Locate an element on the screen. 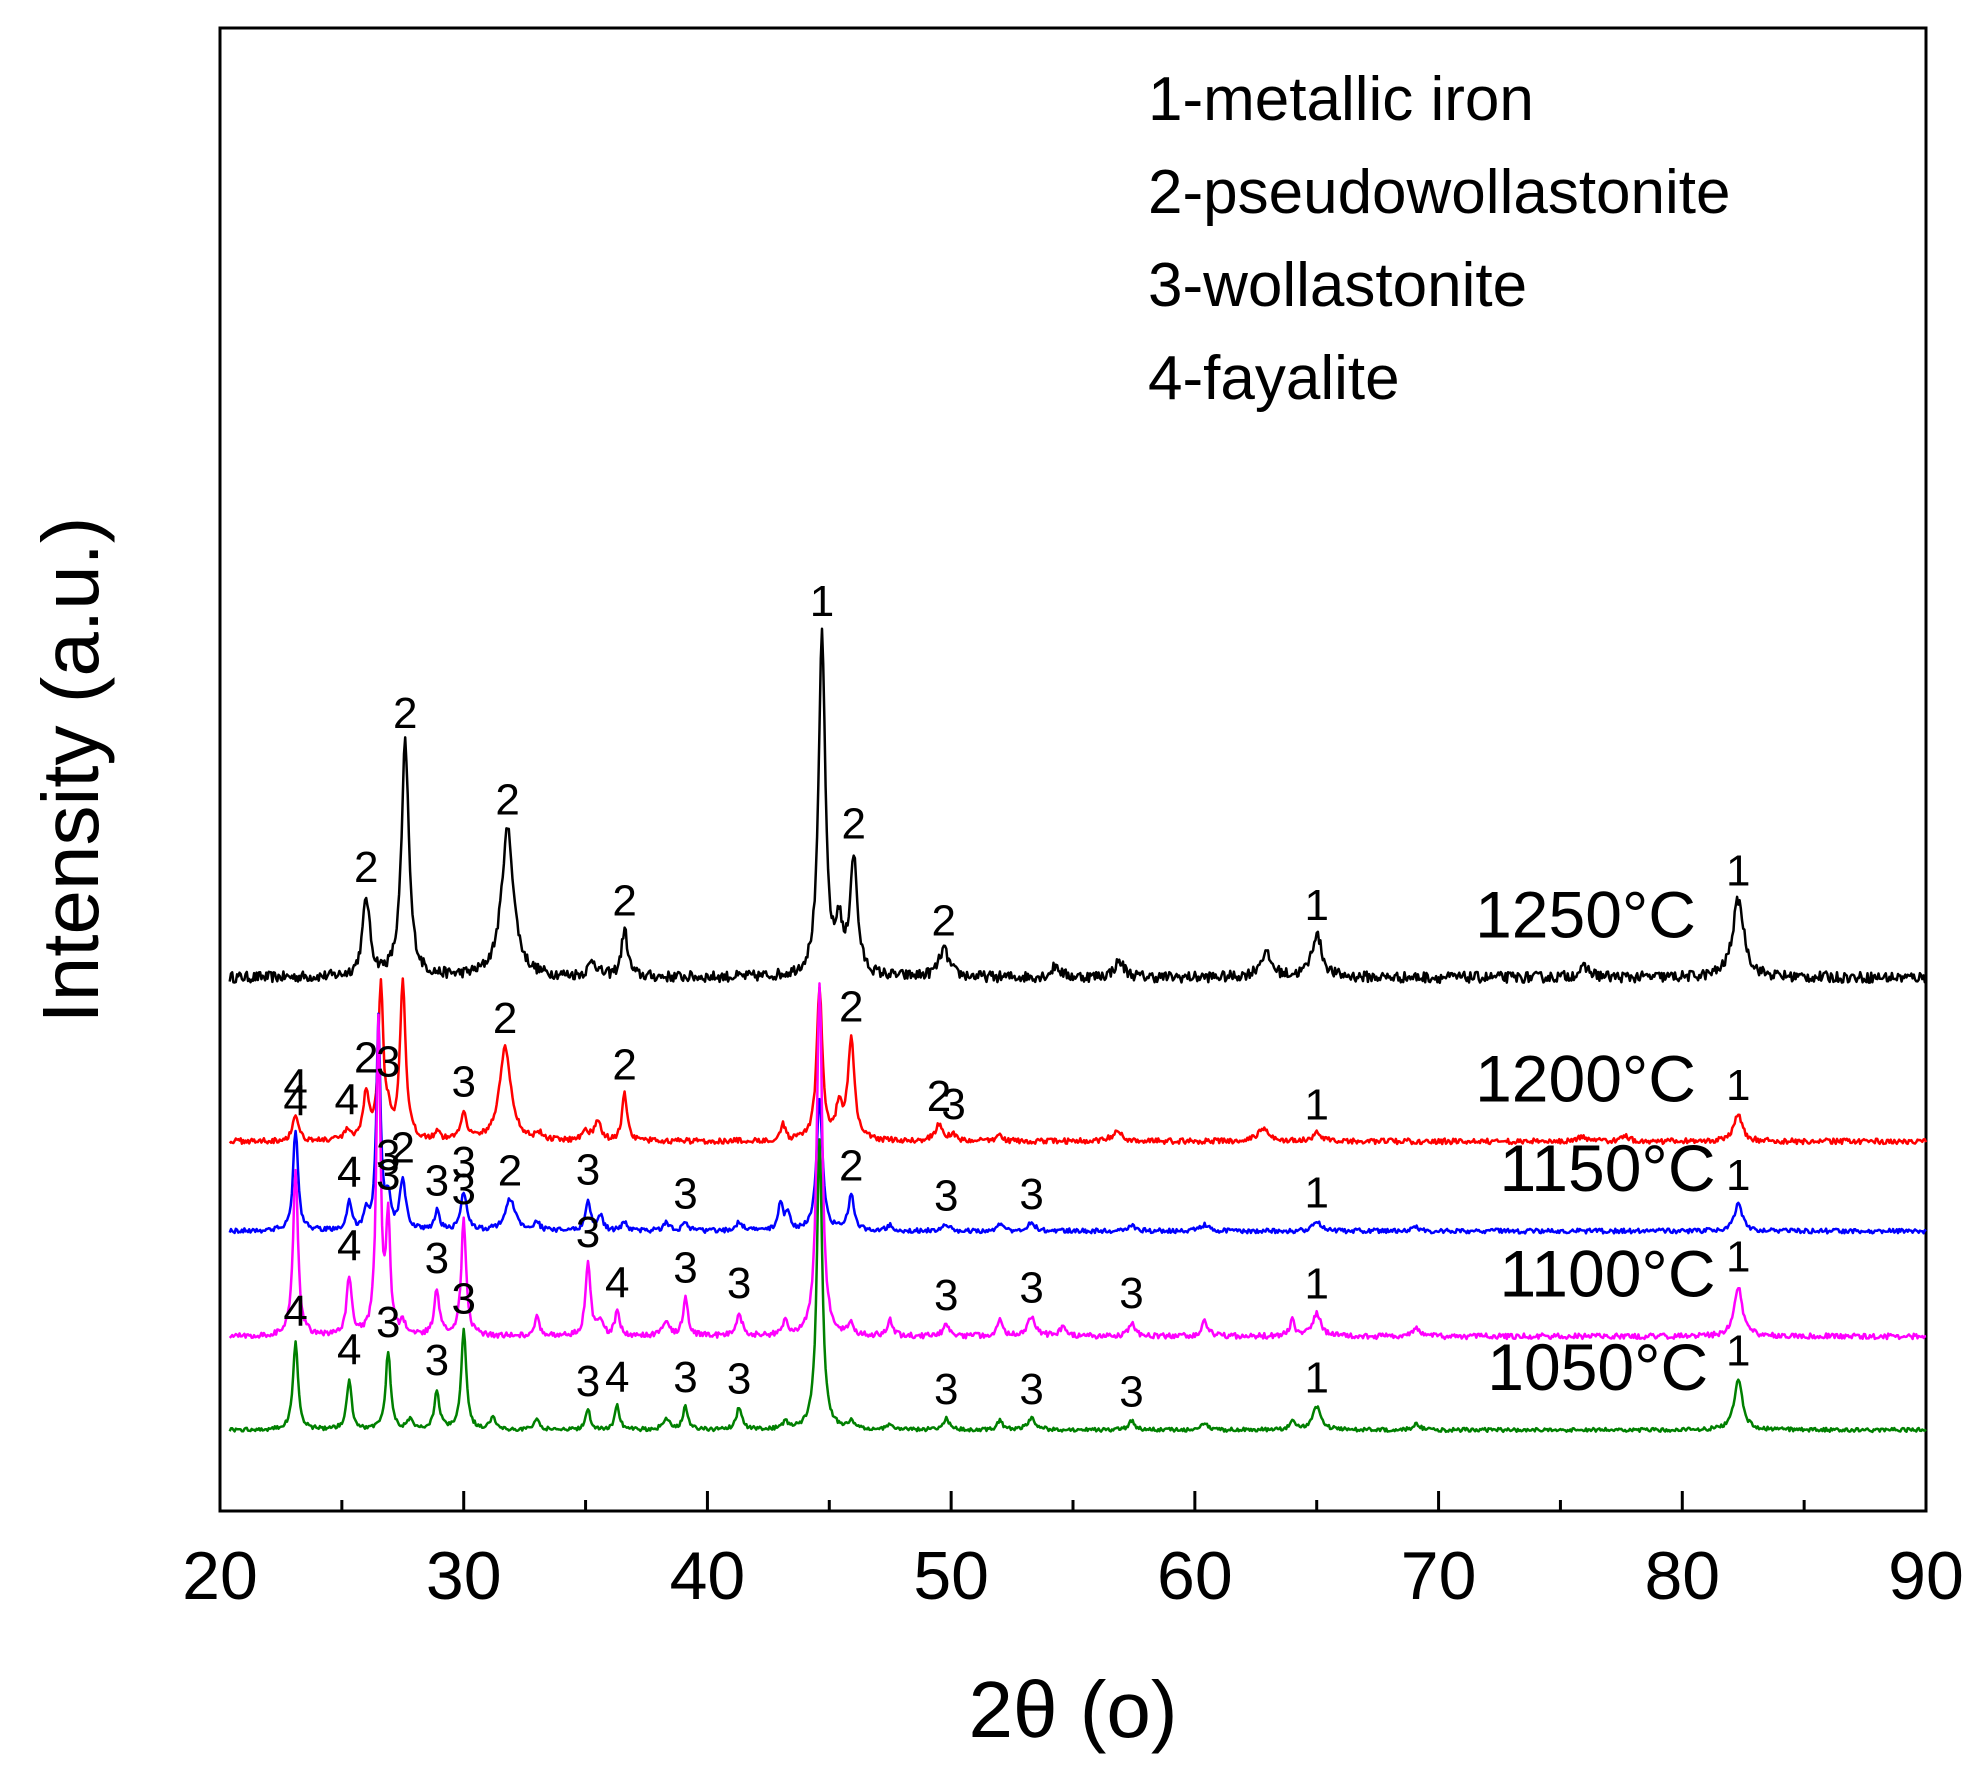  x-tick-label: 50 is located at coordinates (951, 1576).